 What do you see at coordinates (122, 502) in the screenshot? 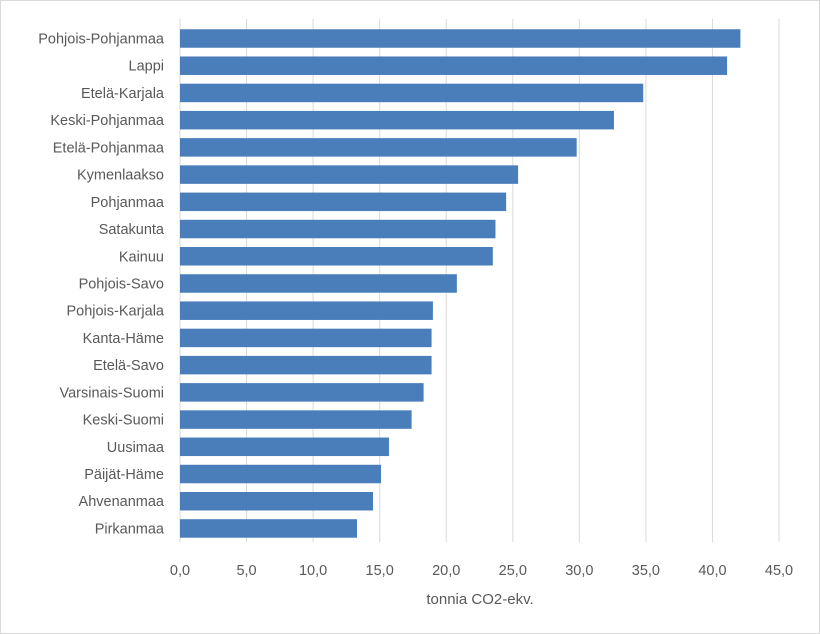
I see `category-label: Ahvenanmaa` at bounding box center [122, 502].